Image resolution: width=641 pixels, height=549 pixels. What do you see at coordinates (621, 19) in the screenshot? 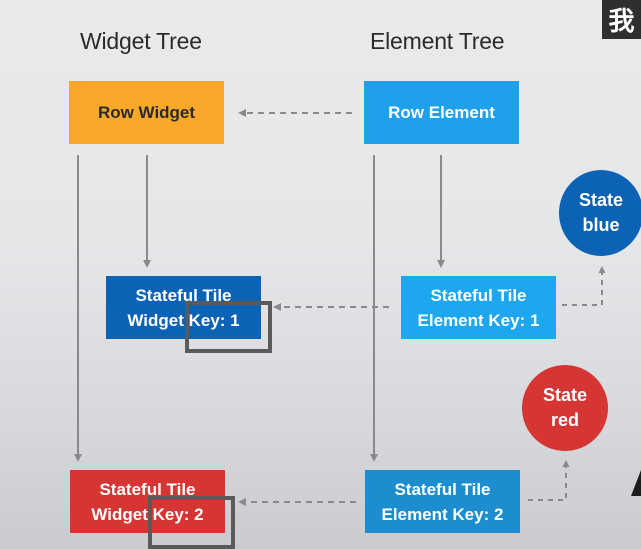
I see `watermark-logo: 我` at bounding box center [621, 19].